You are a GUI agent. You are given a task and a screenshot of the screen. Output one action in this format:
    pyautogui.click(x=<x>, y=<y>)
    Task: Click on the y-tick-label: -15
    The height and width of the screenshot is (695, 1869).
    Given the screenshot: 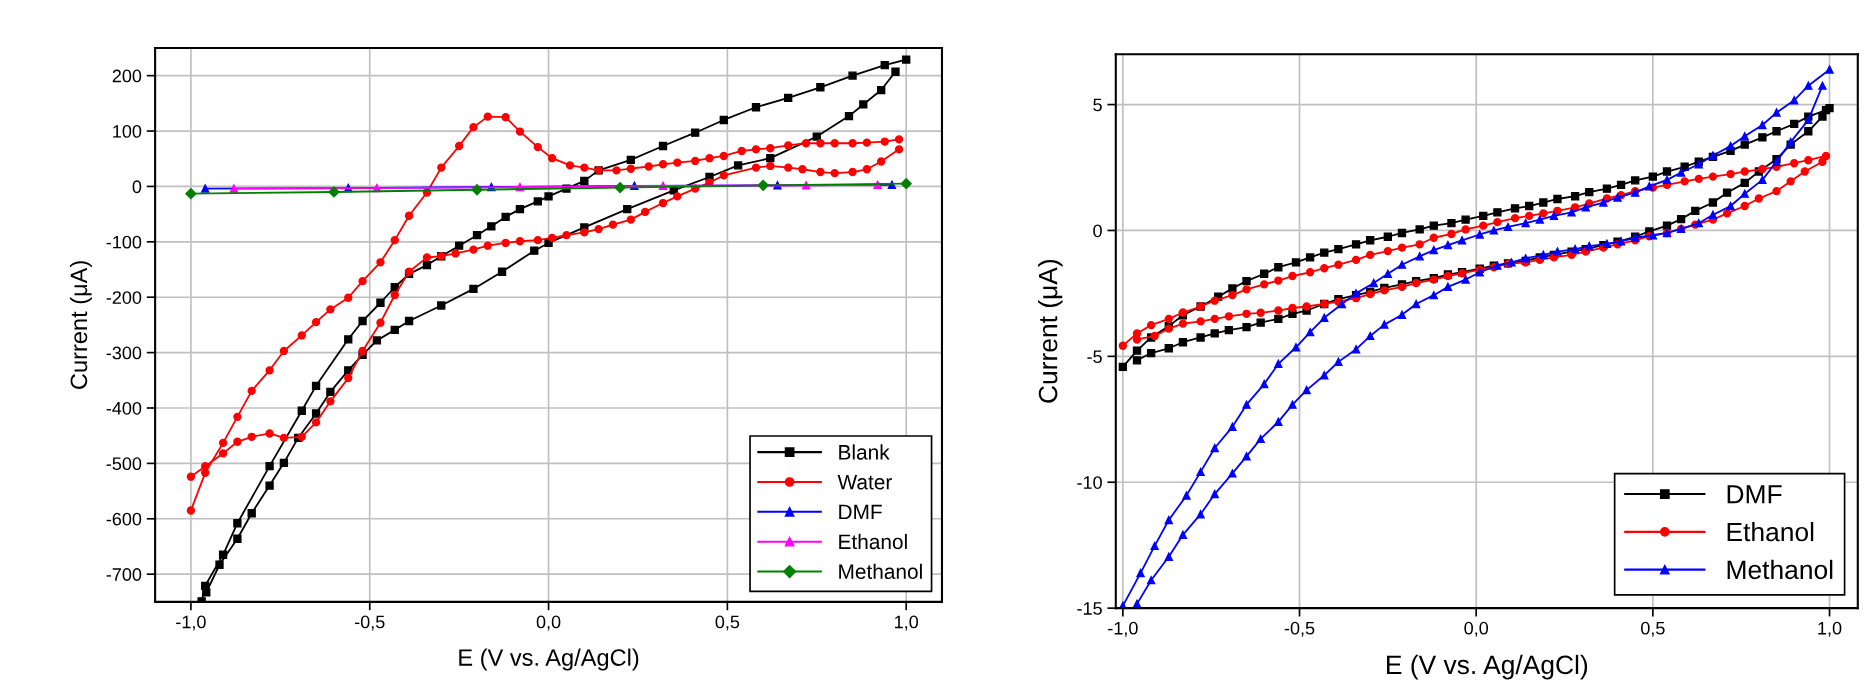 What is the action you would take?
    pyautogui.click(x=1089, y=608)
    